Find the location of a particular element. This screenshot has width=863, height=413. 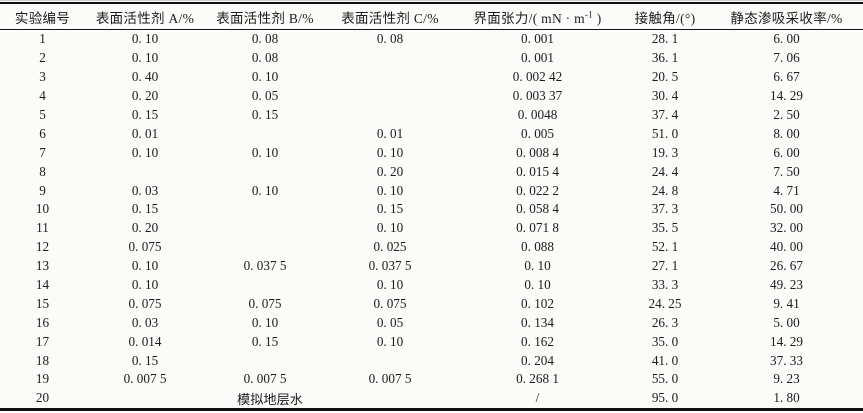

cell: 19. 3 is located at coordinates (665, 152).